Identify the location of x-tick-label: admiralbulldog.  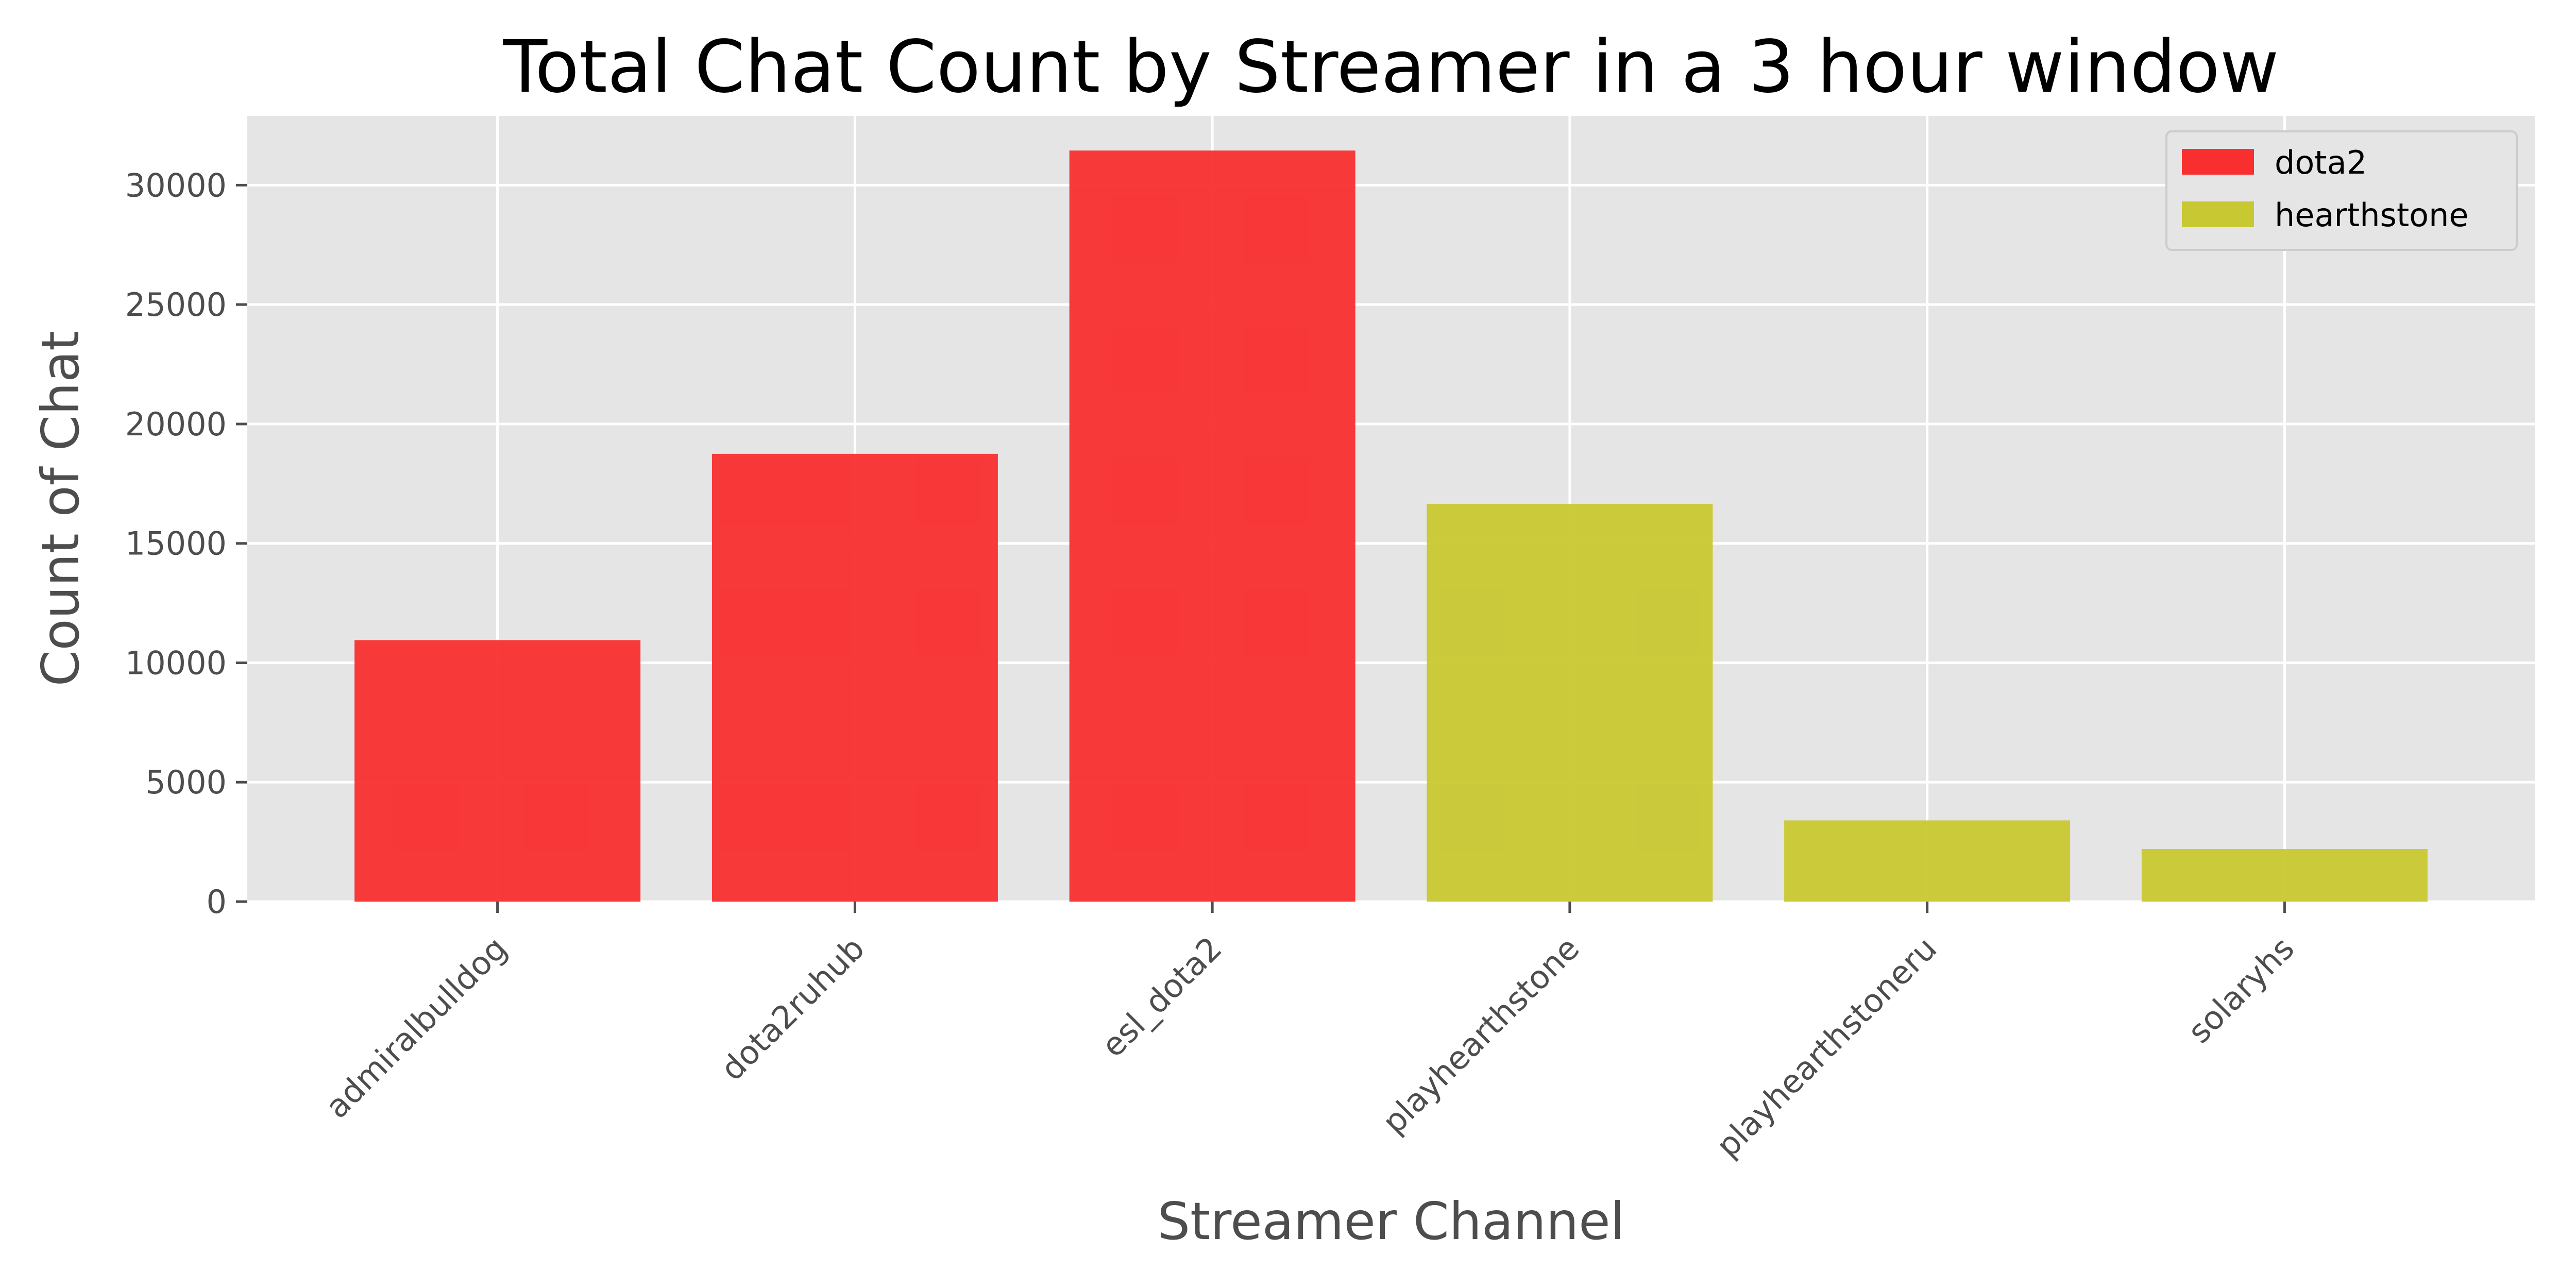
(416, 1027).